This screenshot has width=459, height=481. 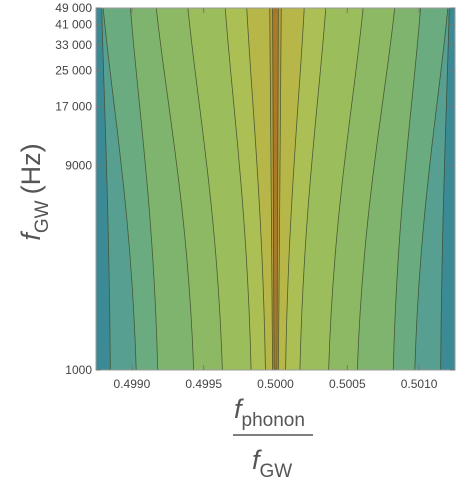 I want to click on x-title-denominator-f: f, so click(x=257, y=460).